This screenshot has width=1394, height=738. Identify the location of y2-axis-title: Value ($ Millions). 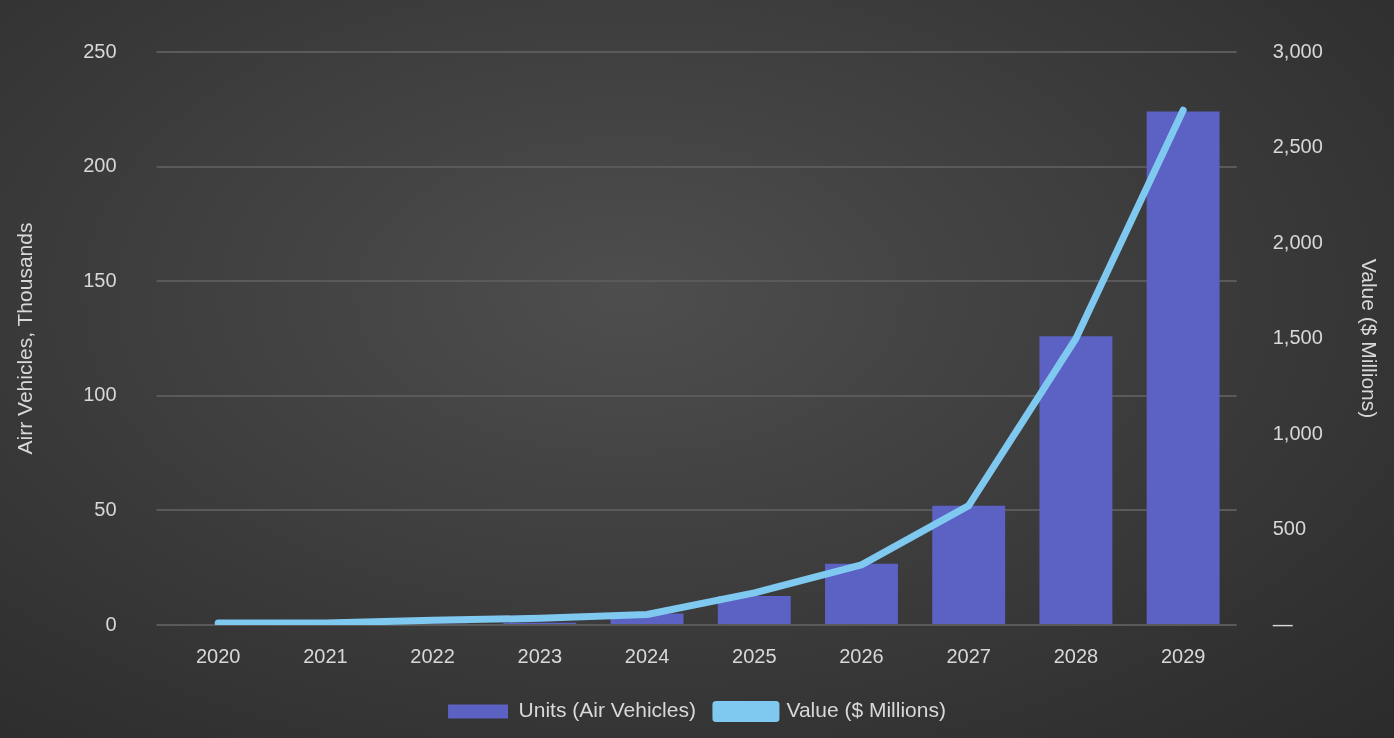
(1369, 338).